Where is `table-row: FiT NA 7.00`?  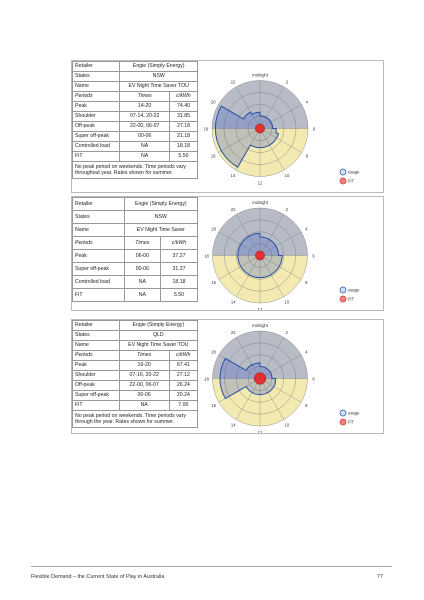 table-row: FiT NA 7.00 is located at coordinates (135, 405).